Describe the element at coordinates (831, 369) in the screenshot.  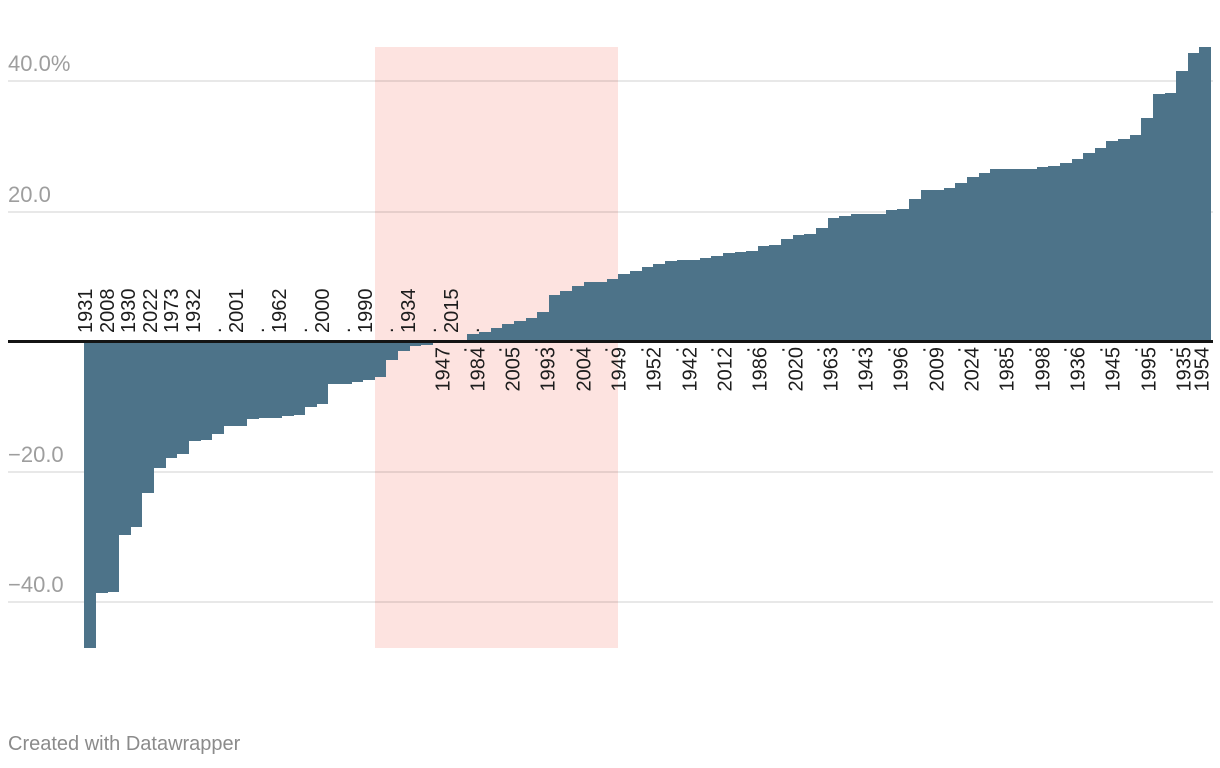
I see `x-tick-year-label: 1963` at that location.